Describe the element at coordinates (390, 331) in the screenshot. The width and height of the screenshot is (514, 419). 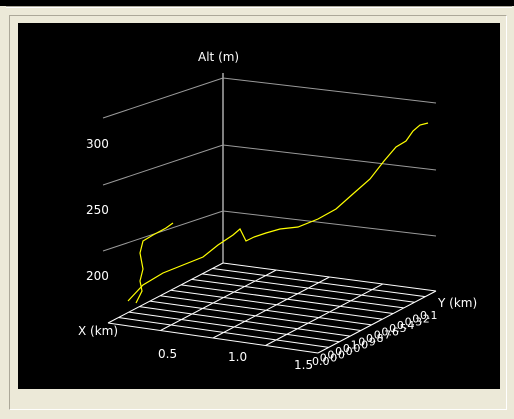
I see `y-tick-label: 0.6` at that location.